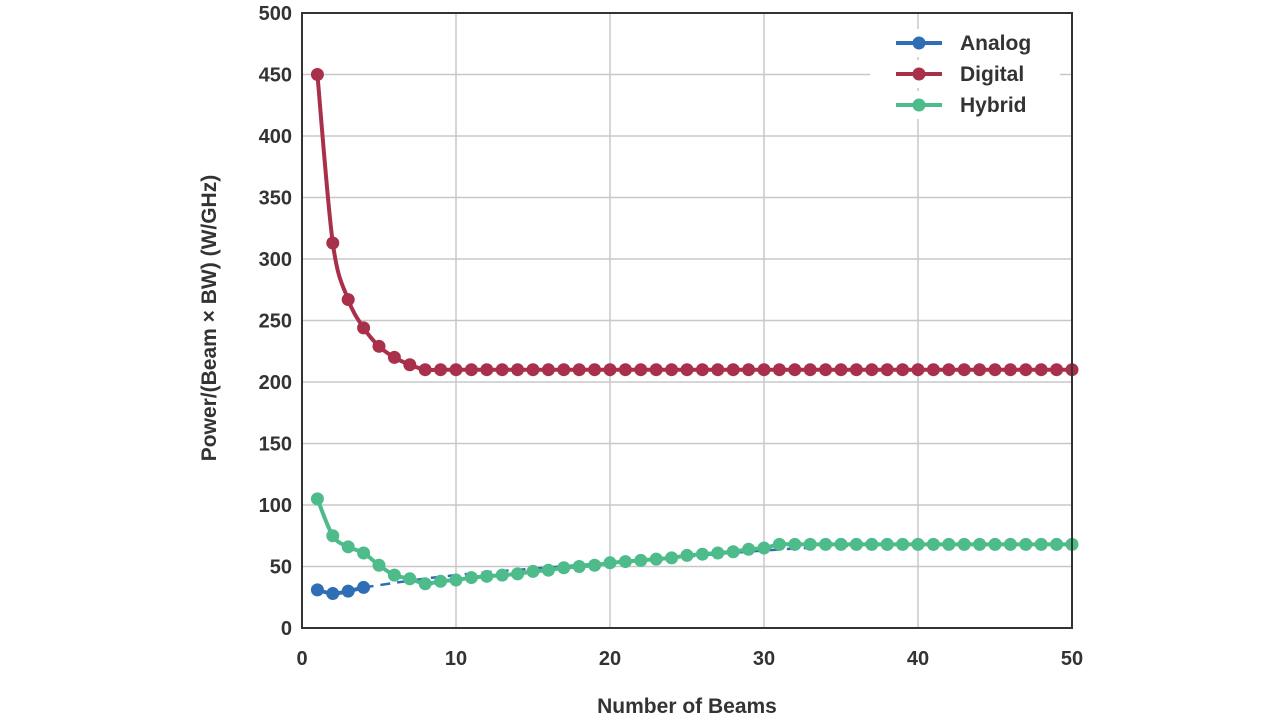  I want to click on y-tick-label: 150, so click(275, 445).